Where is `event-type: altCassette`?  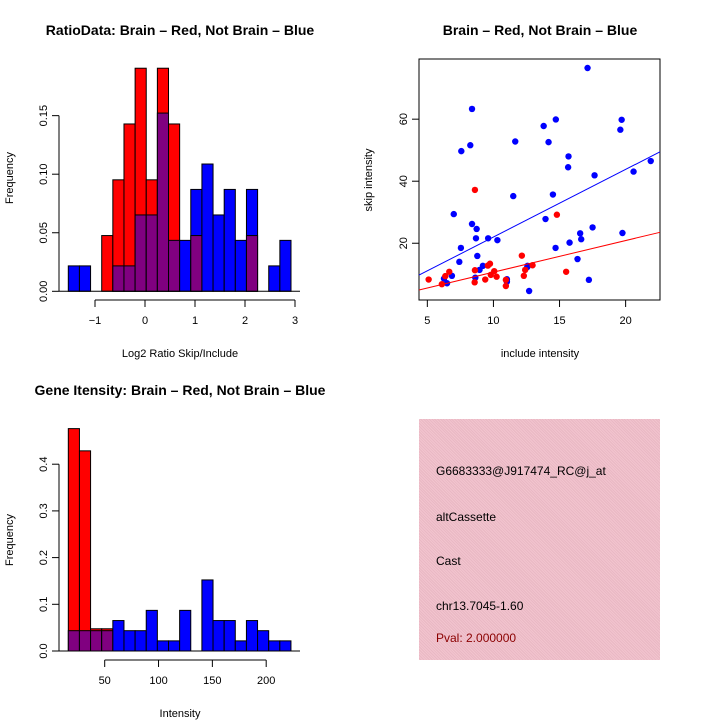
event-type: altCassette is located at coordinates (466, 517).